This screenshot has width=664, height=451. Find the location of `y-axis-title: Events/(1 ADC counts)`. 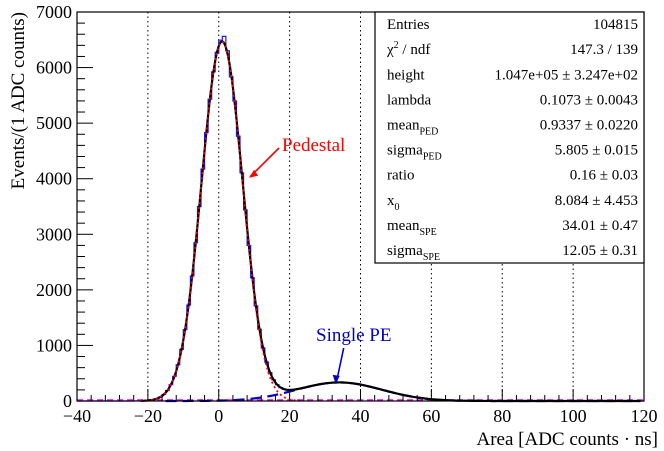

y-axis-title: Events/(1 ADC counts) is located at coordinates (18, 100).